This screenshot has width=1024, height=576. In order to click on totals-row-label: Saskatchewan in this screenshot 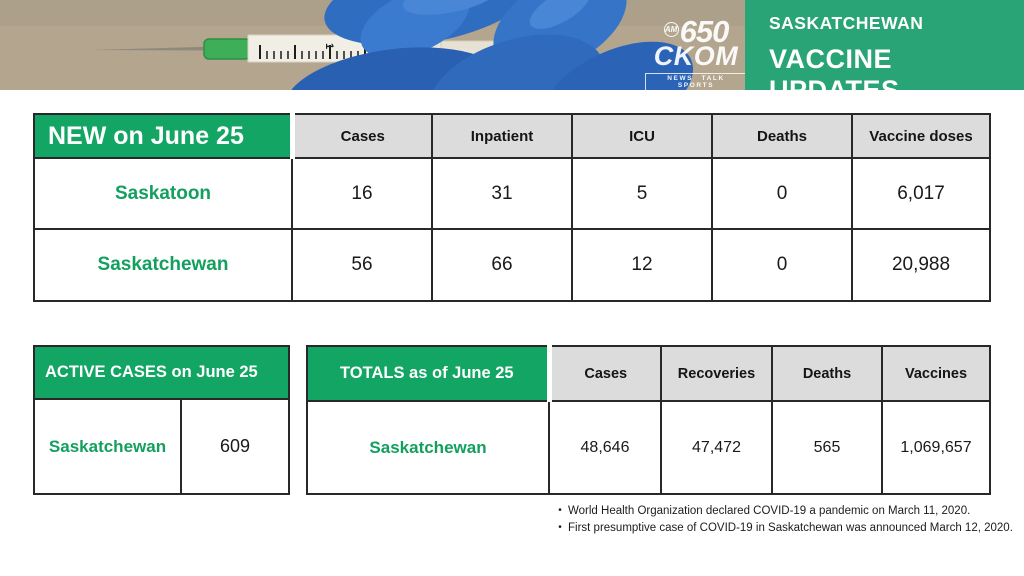, I will do `click(428, 447)`.